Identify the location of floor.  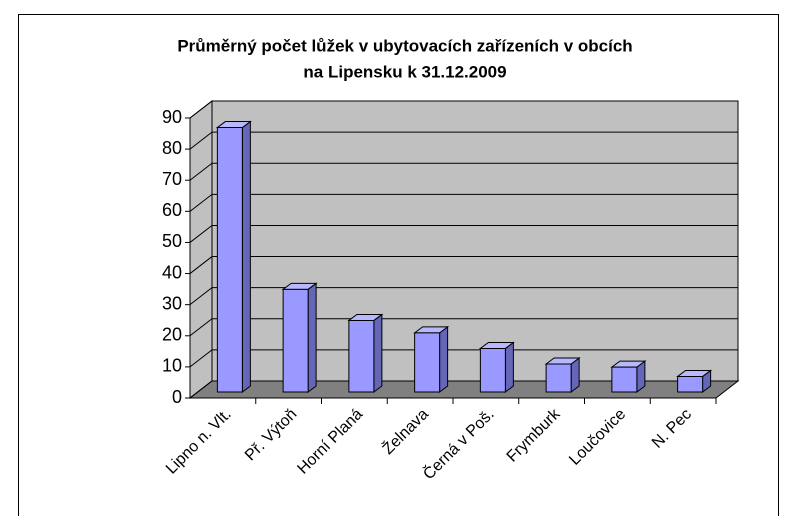
(464, 389).